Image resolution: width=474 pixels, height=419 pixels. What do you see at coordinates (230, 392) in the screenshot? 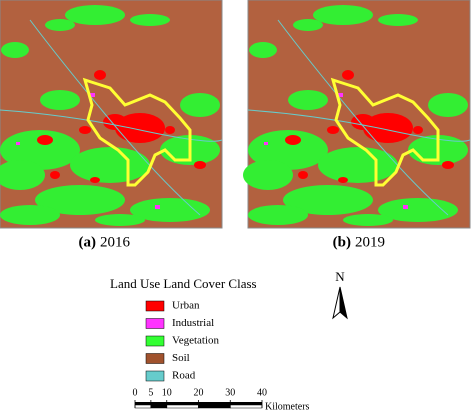
I see `scale-label: 30` at bounding box center [230, 392].